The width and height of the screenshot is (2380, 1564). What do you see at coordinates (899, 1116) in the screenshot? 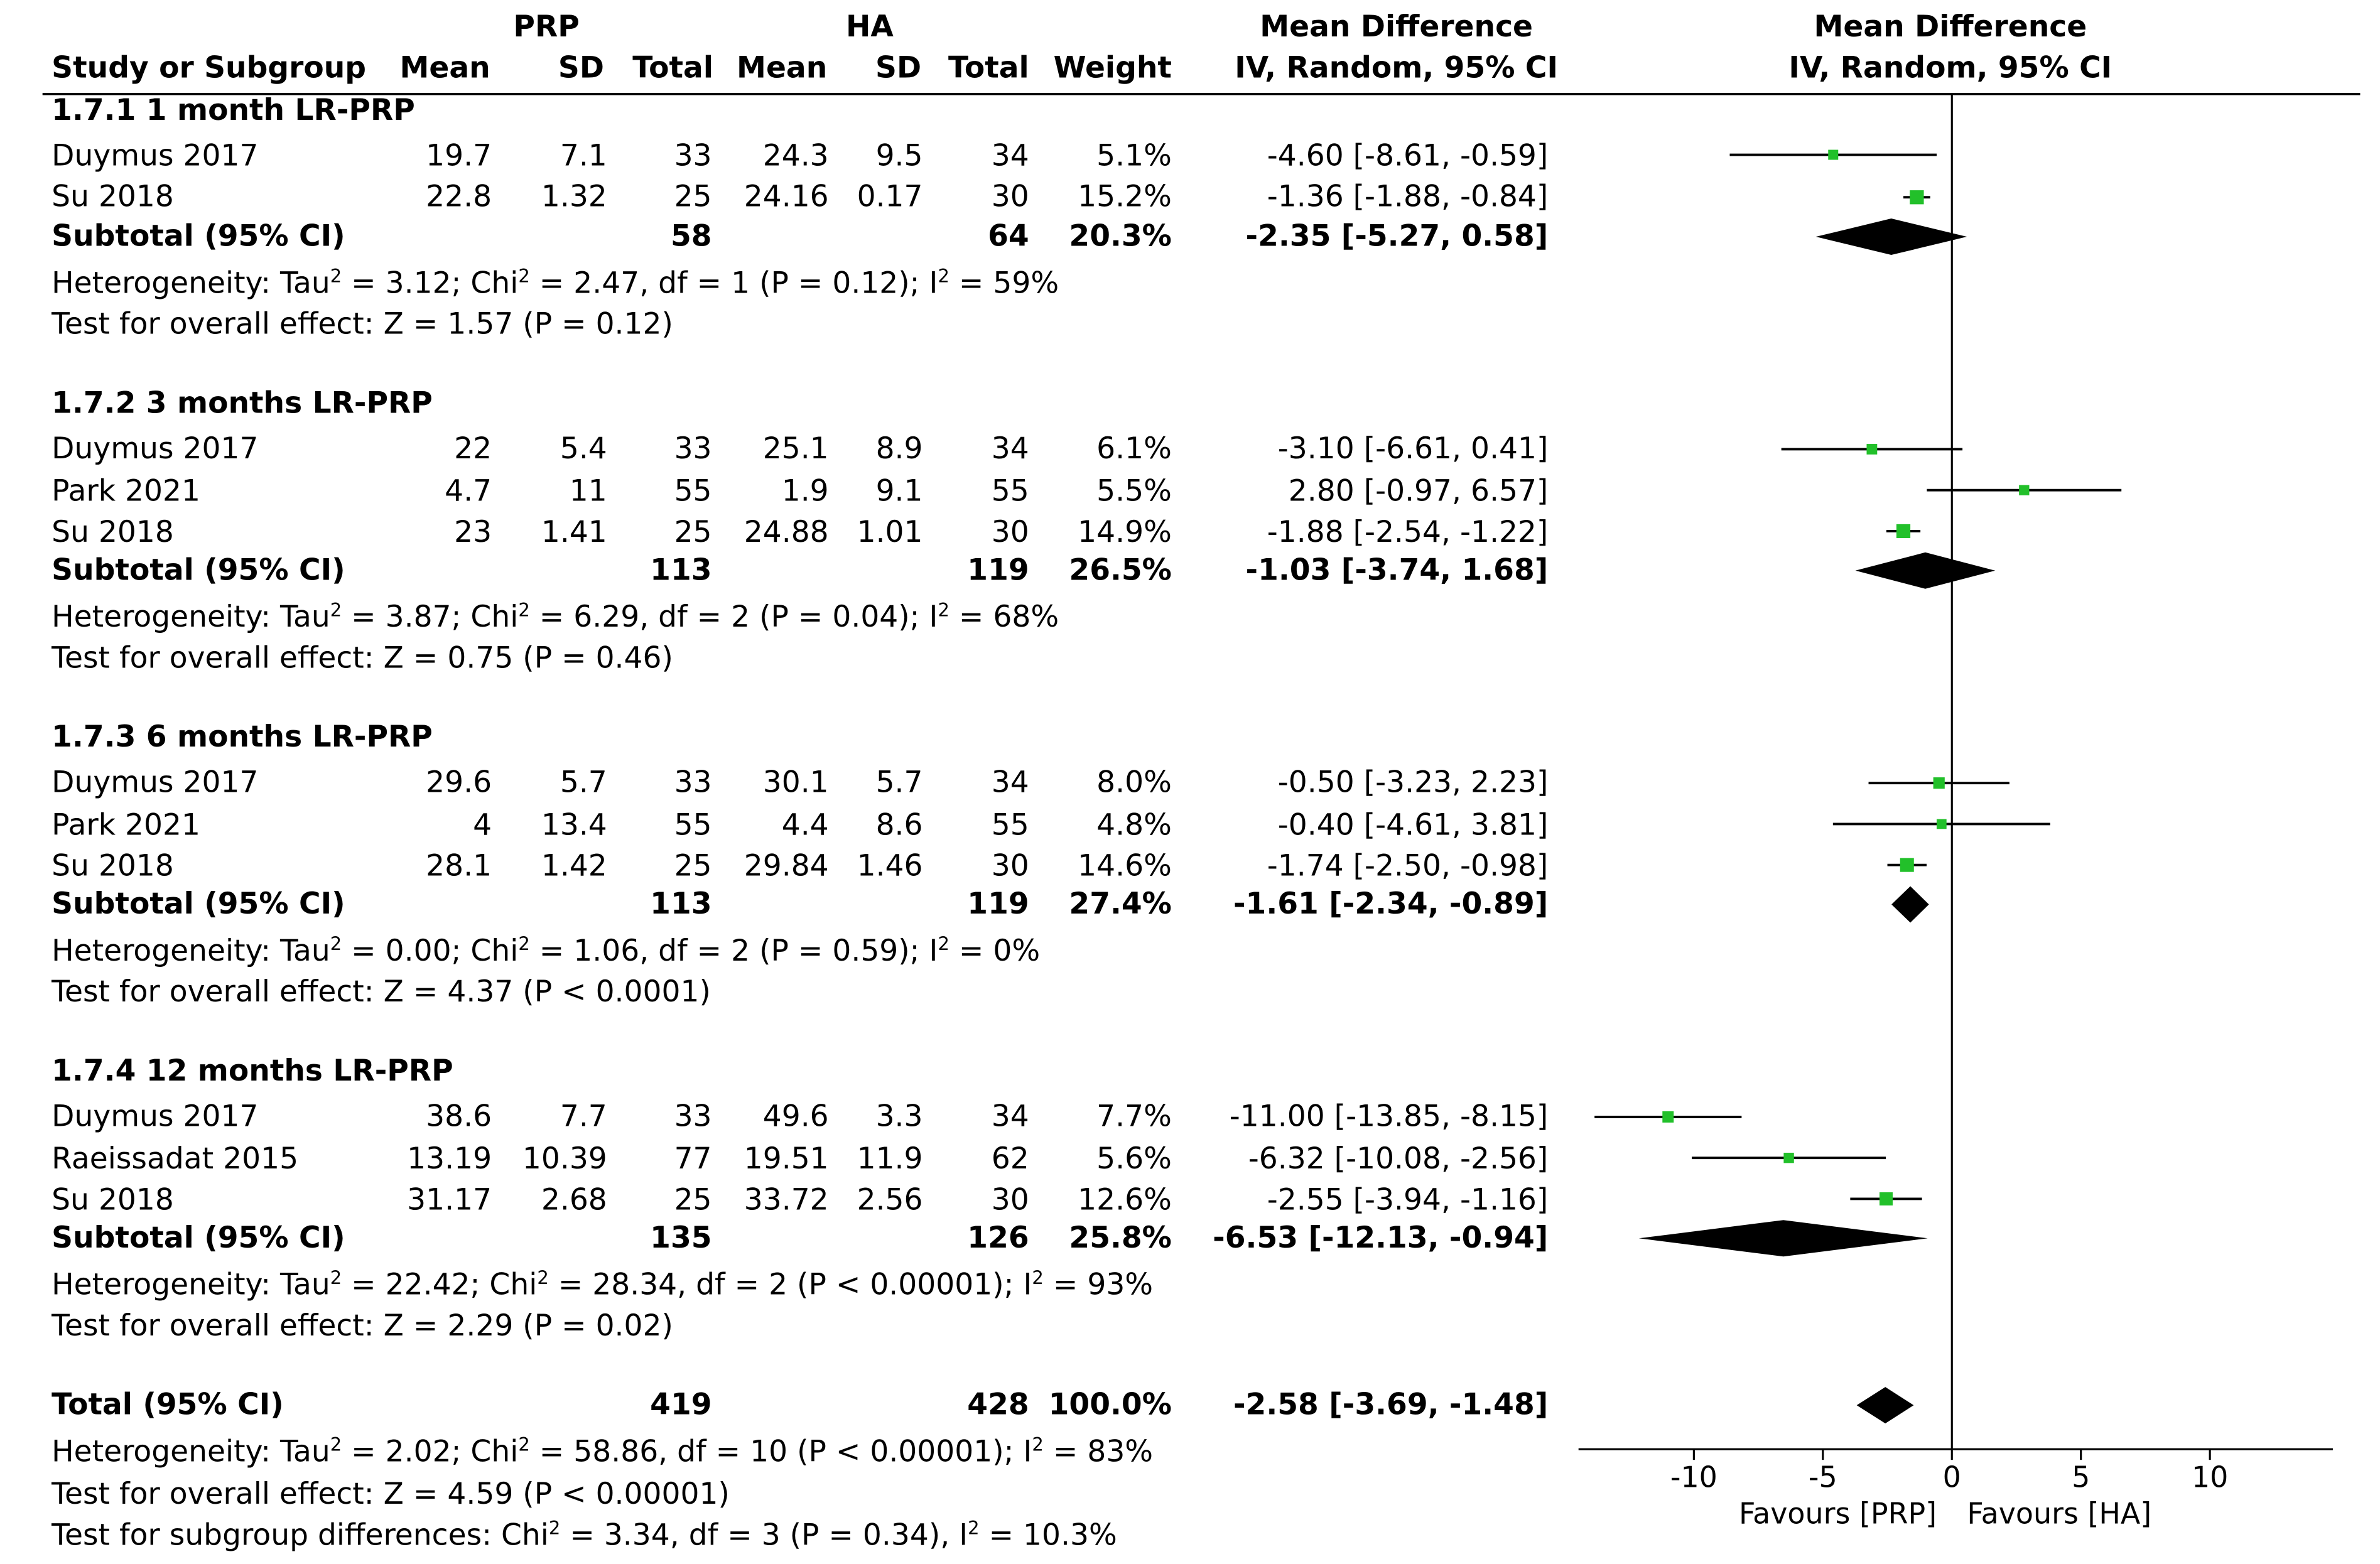
I see `study-sd-ha: 3.3` at bounding box center [899, 1116].